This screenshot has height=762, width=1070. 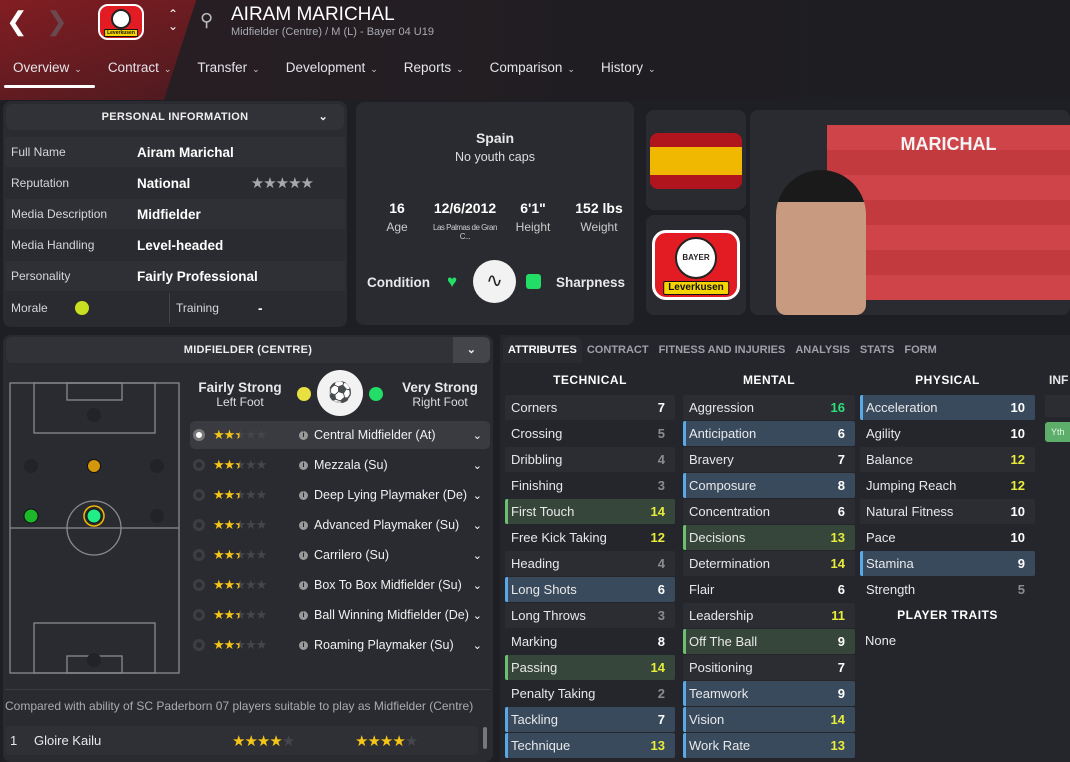 What do you see at coordinates (340, 435) in the screenshot?
I see `role-row: ★★★★★ i Central Midfielder (At) ⌄` at bounding box center [340, 435].